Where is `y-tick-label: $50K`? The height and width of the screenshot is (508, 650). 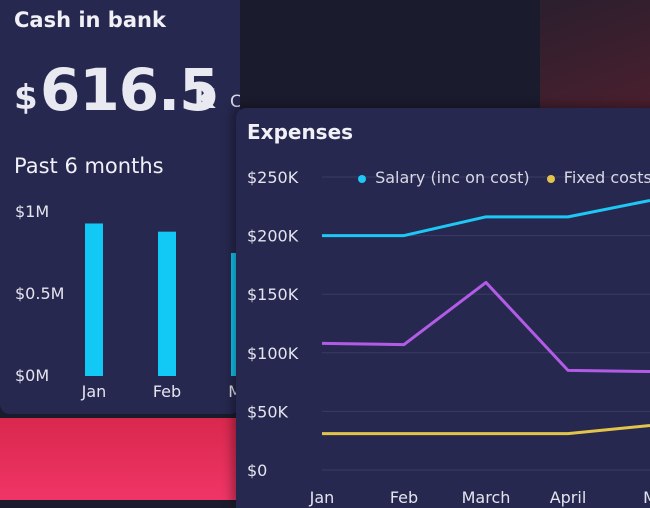
y-tick-label: $50K is located at coordinates (268, 411).